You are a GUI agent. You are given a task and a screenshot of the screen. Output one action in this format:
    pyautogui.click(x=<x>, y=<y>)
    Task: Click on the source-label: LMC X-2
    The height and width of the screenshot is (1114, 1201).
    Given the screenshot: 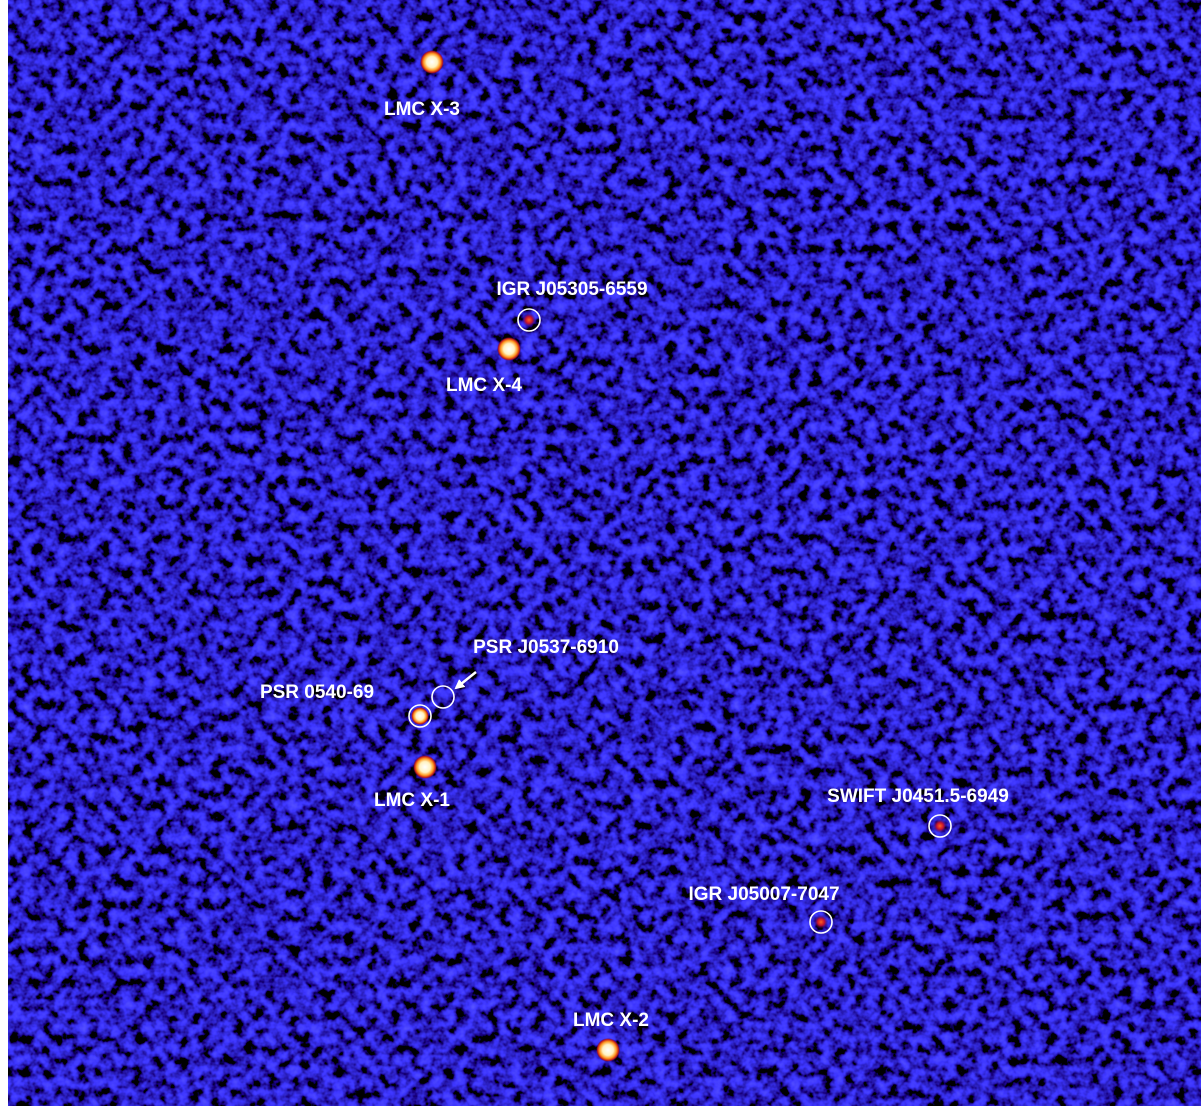 What is the action you would take?
    pyautogui.click(x=611, y=1020)
    